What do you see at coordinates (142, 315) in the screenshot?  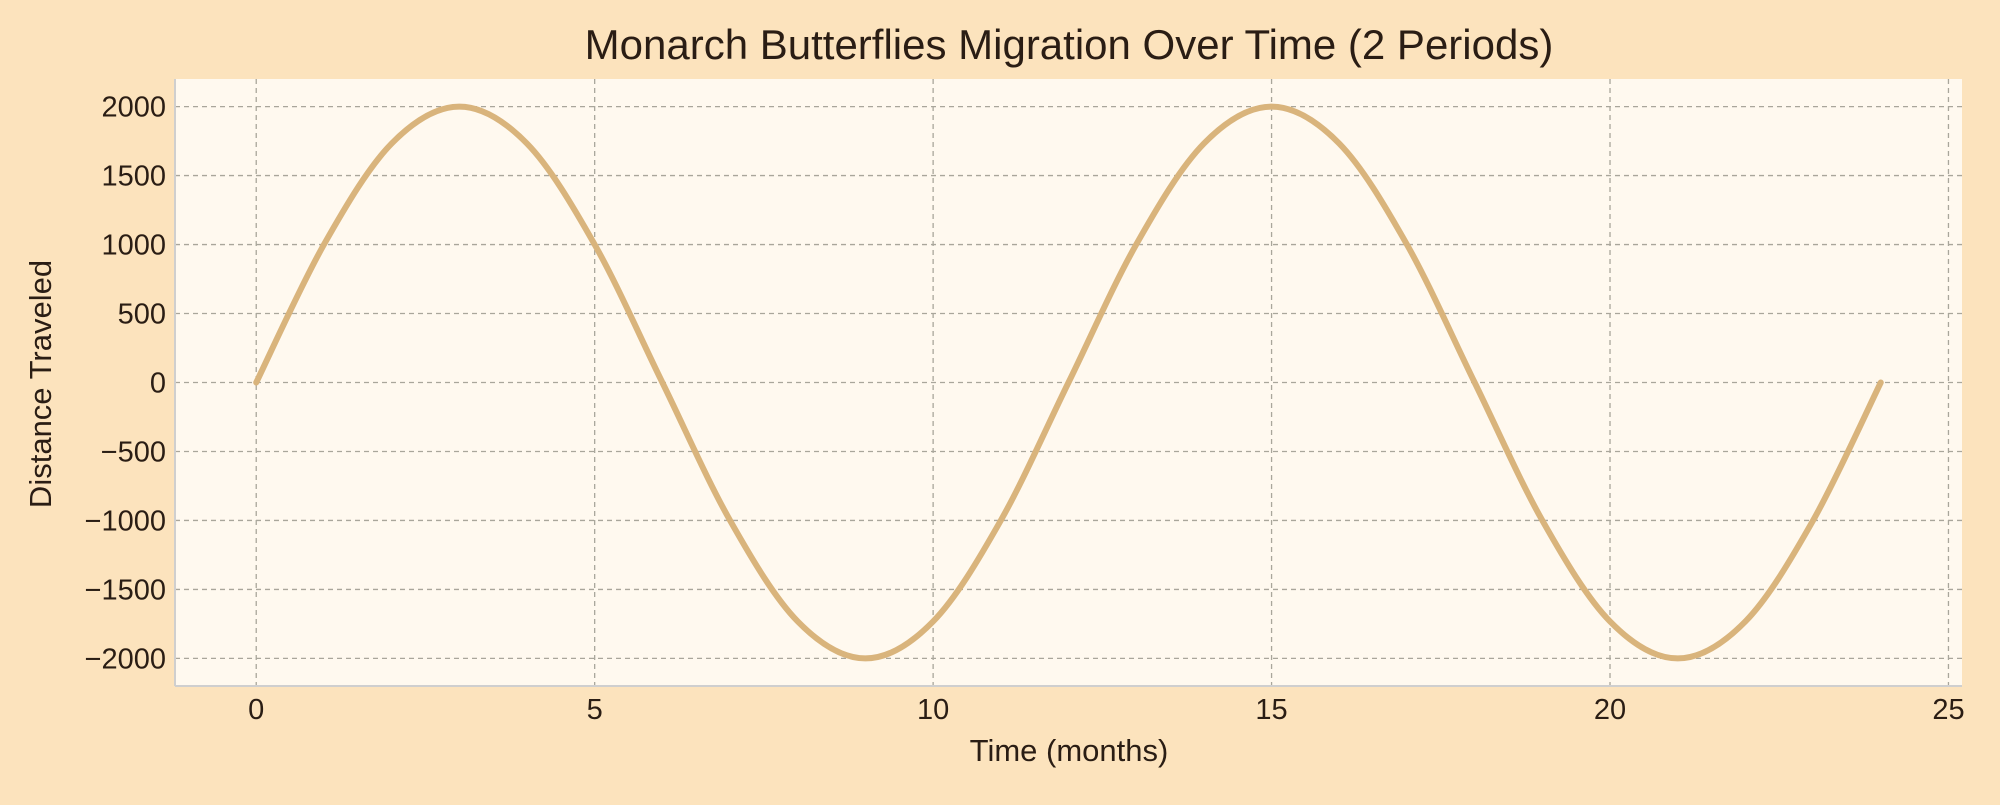 I see `y-tick-label: 500` at bounding box center [142, 315].